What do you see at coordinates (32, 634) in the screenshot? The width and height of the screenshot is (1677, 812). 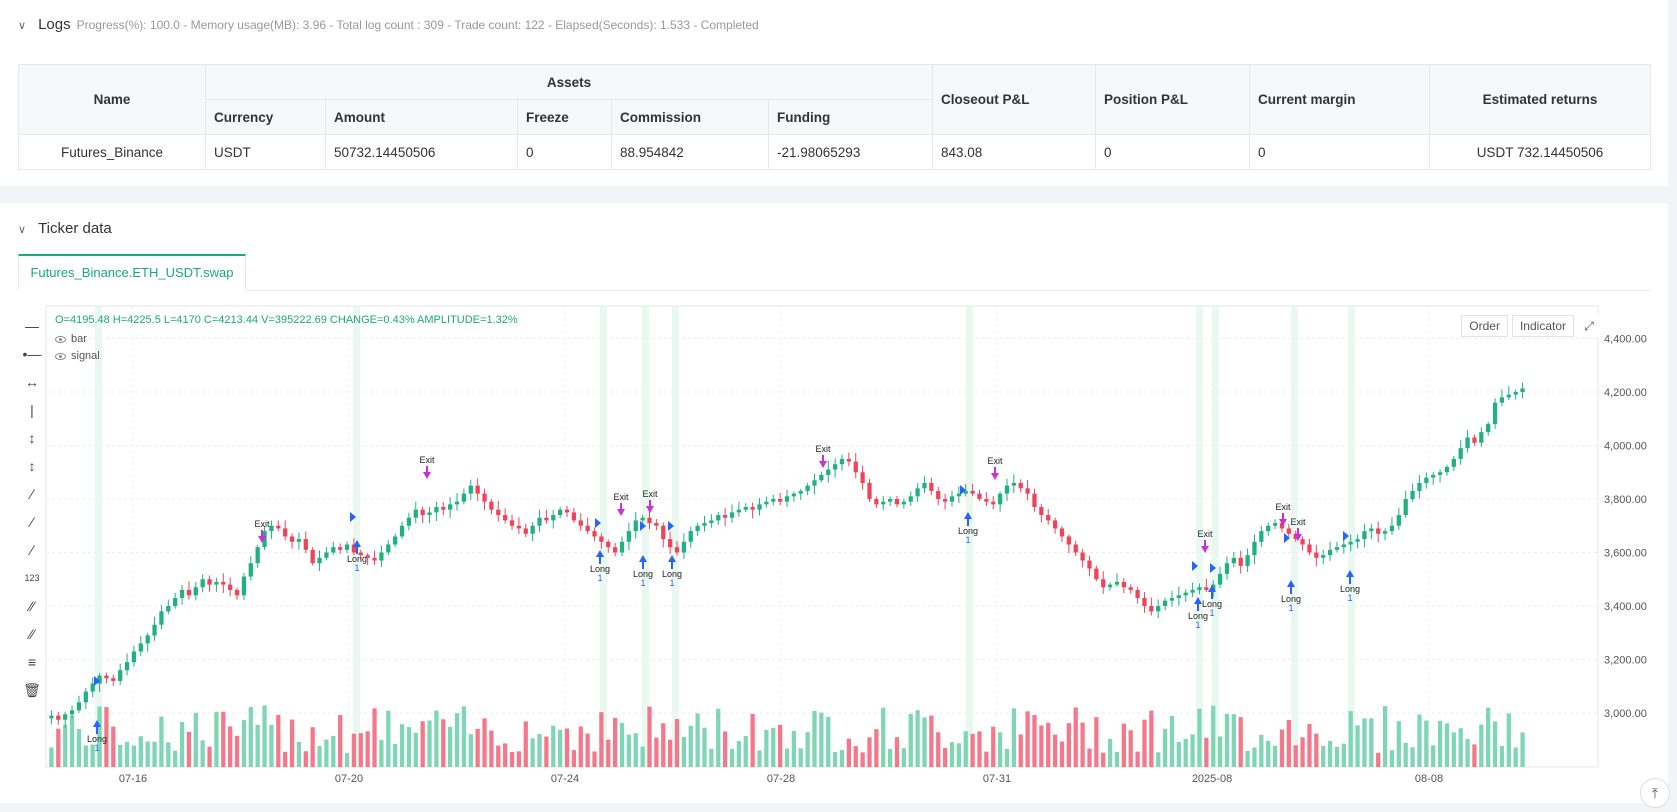 I see `fib-channel-icon: ⁄⁄` at bounding box center [32, 634].